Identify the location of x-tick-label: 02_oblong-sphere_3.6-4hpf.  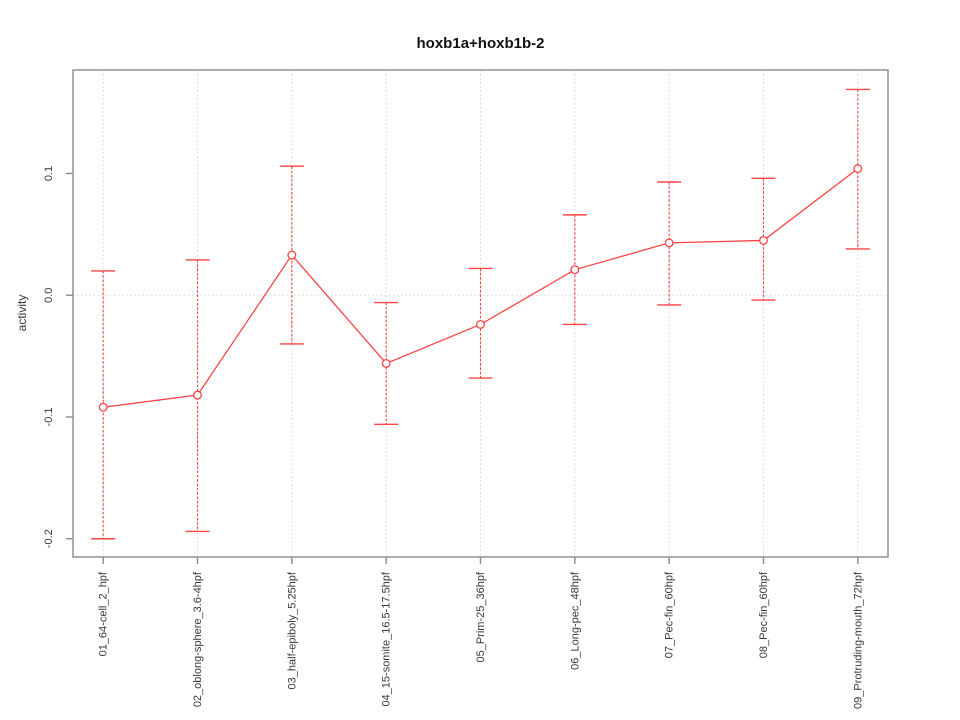
(198, 639).